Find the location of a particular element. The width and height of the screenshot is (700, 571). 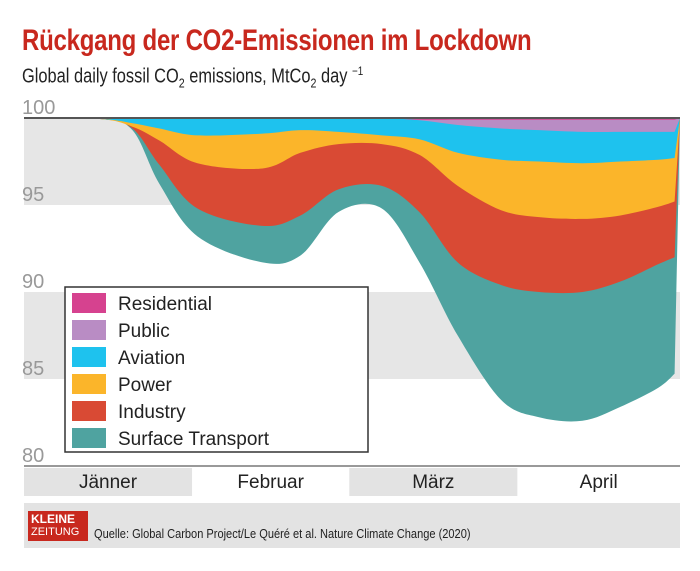

month-label: März is located at coordinates (433, 482).